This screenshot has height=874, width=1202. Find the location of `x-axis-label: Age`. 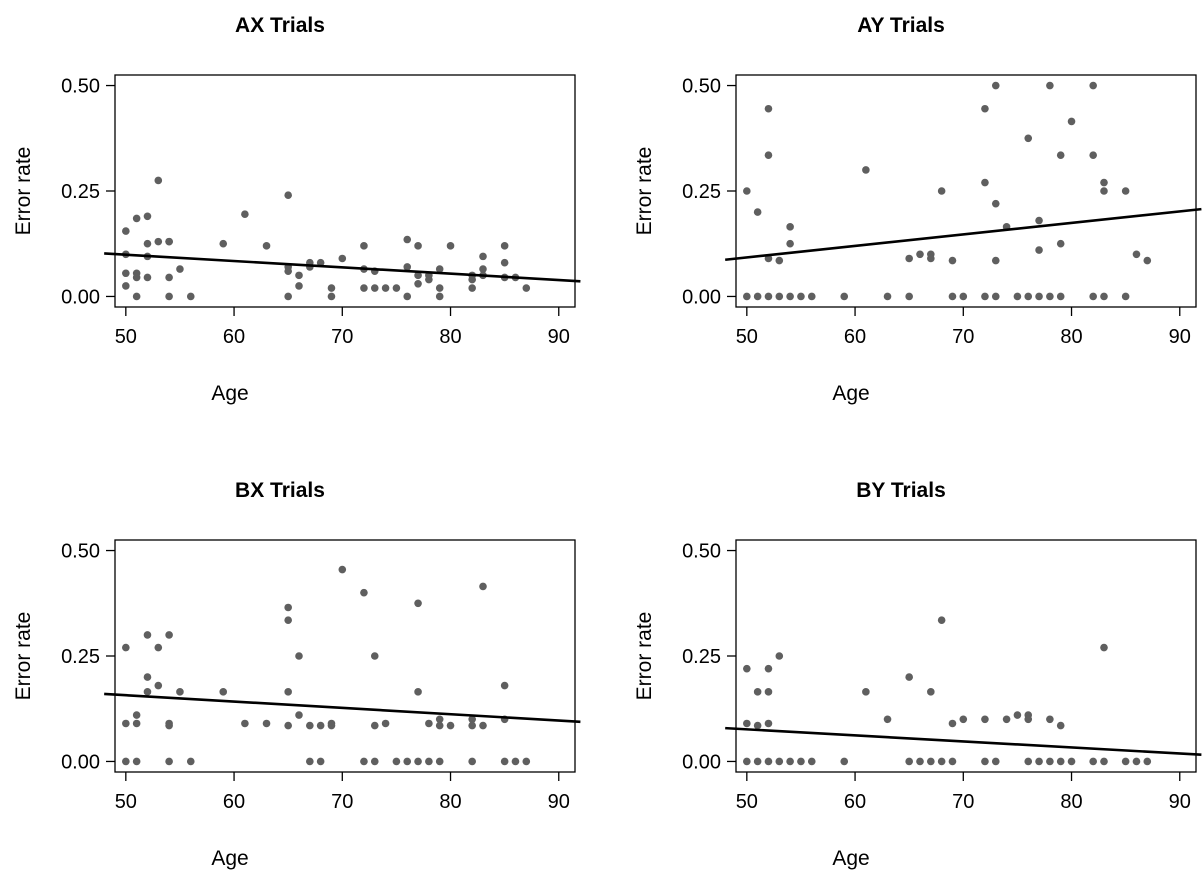

x-axis-label: Age is located at coordinates (850, 393).